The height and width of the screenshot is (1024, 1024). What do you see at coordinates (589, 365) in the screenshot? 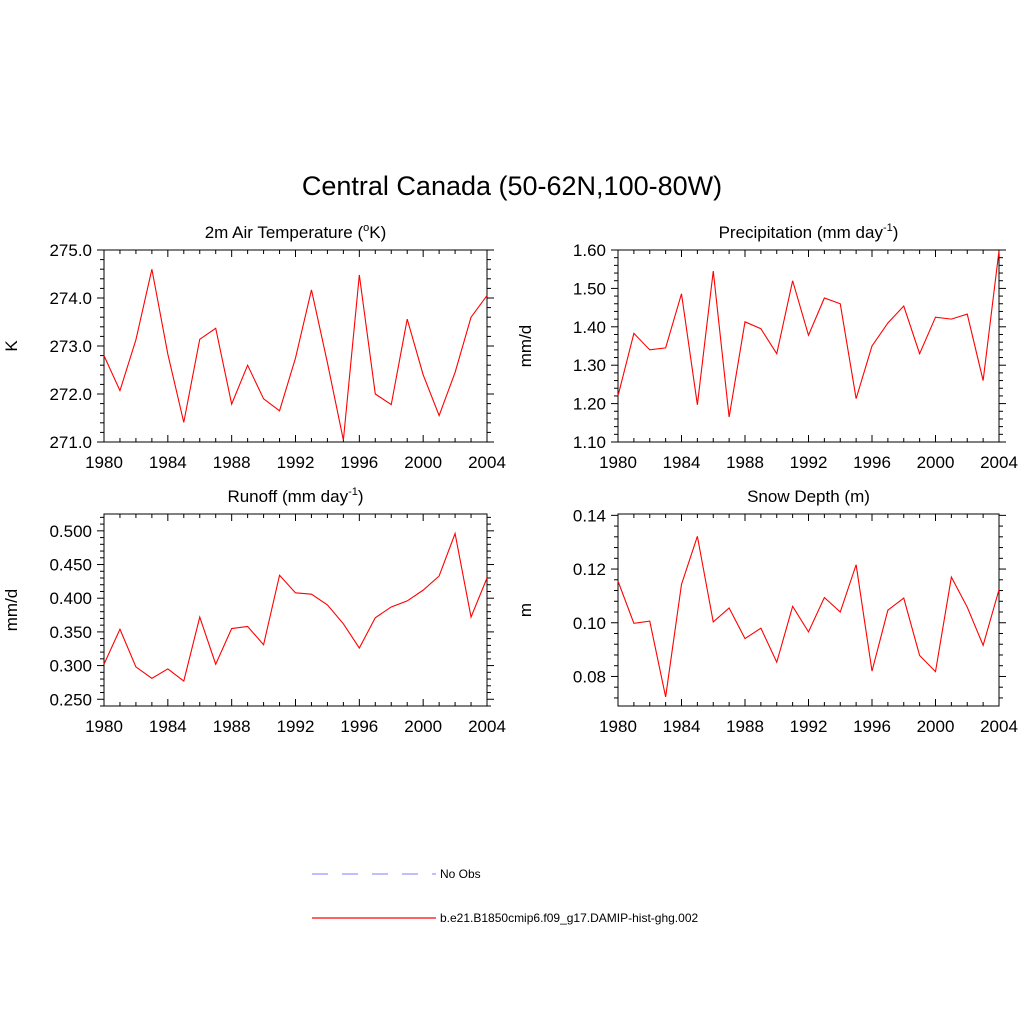
I see `y-tick-label: 1.30` at bounding box center [589, 365].